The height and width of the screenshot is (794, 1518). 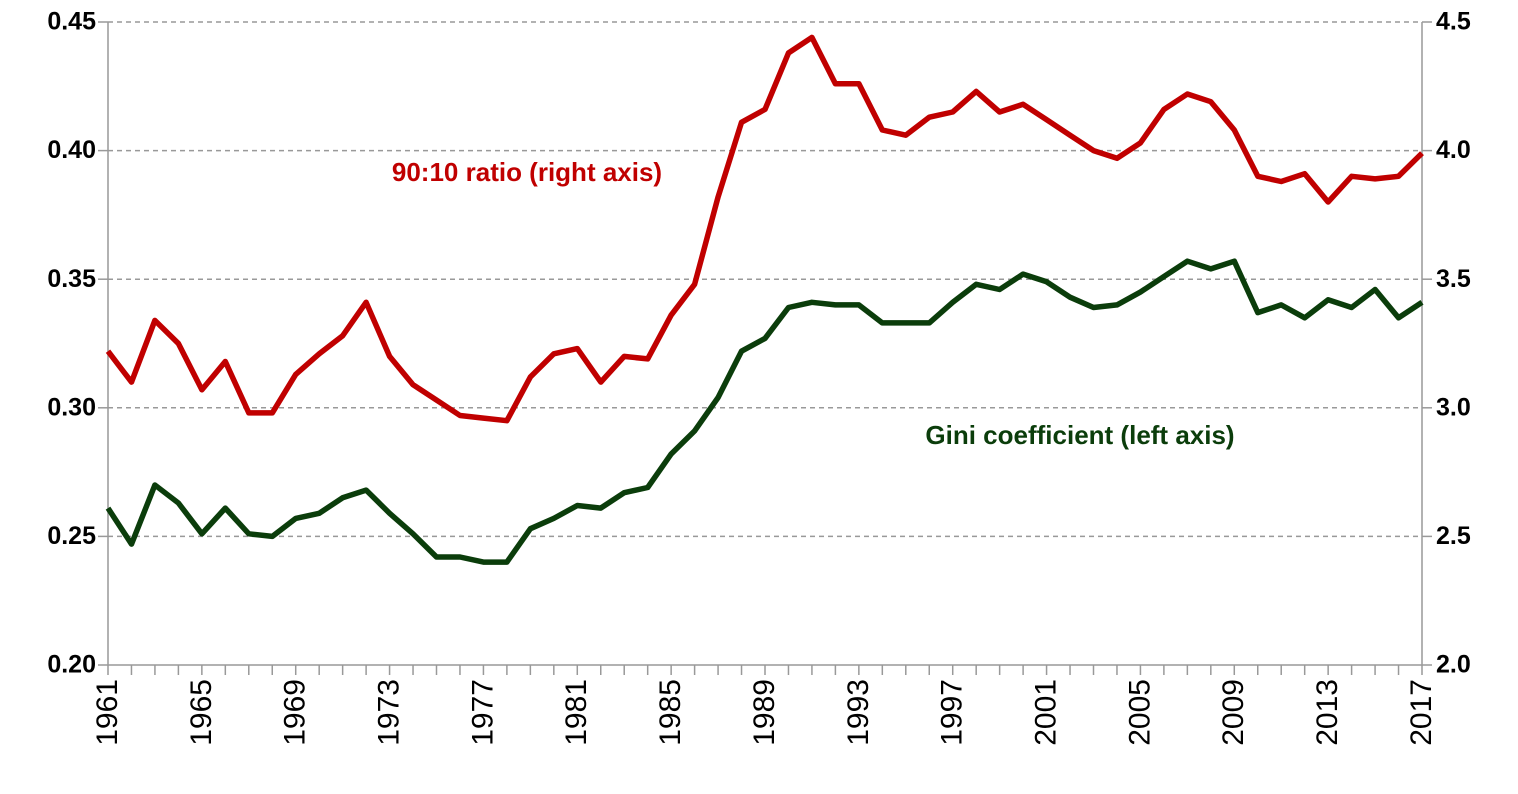 What do you see at coordinates (1453, 665) in the screenshot?
I see `y2-tick-label: 2.0` at bounding box center [1453, 665].